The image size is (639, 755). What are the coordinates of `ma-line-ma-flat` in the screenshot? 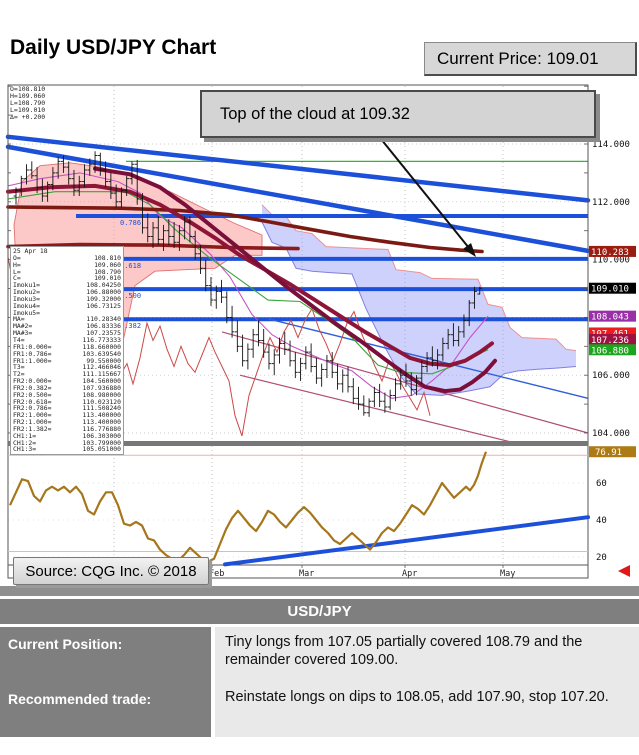 It's located at (153, 246).